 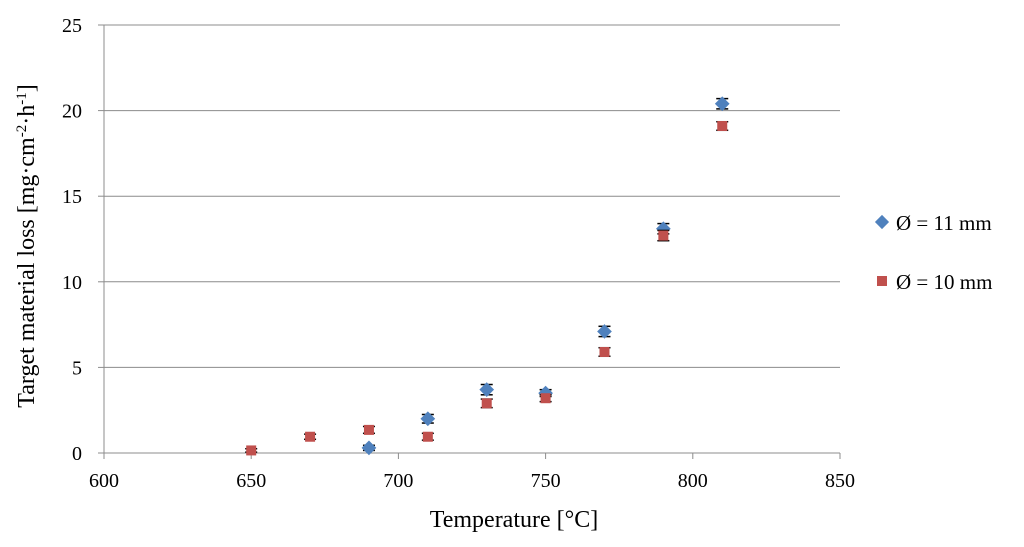 I want to click on legend: Ø = 11 mm Ø = 10 mm, so click(x=933, y=252).